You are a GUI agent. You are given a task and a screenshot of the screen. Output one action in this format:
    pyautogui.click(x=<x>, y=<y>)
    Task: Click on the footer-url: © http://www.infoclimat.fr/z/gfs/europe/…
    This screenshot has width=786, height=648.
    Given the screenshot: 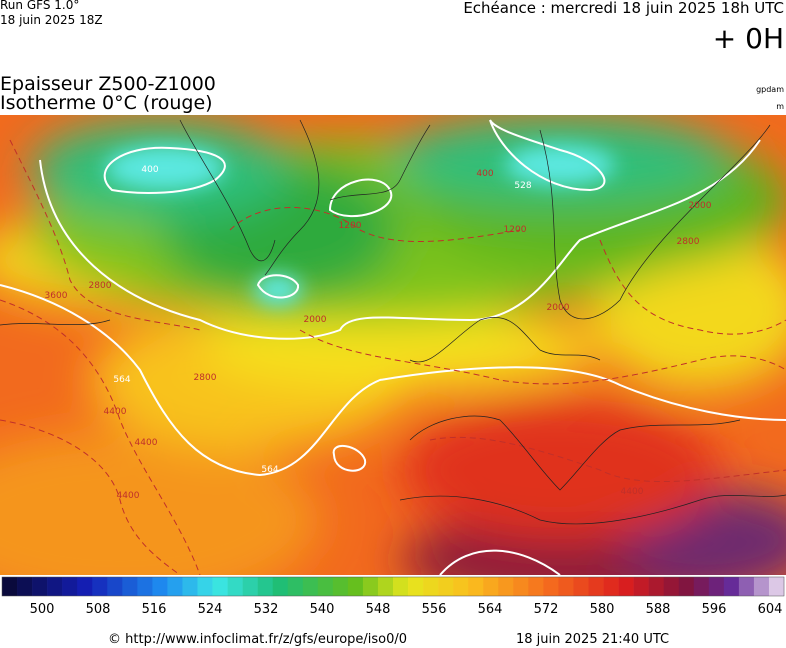 What is the action you would take?
    pyautogui.click(x=257, y=639)
    